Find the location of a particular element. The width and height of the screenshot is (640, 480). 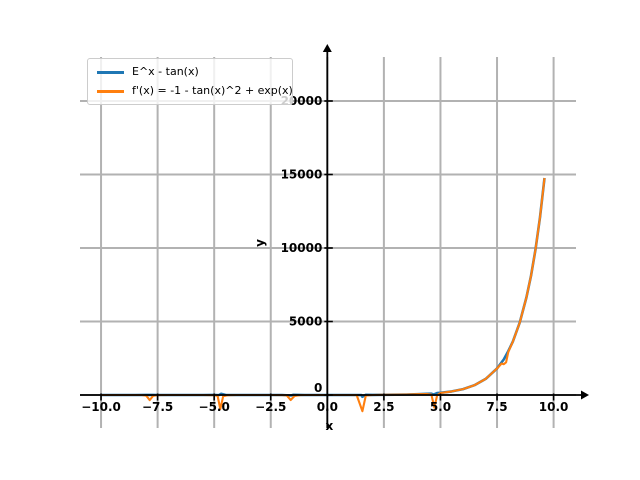

x-tick-label: −10.0 is located at coordinates (101, 407).